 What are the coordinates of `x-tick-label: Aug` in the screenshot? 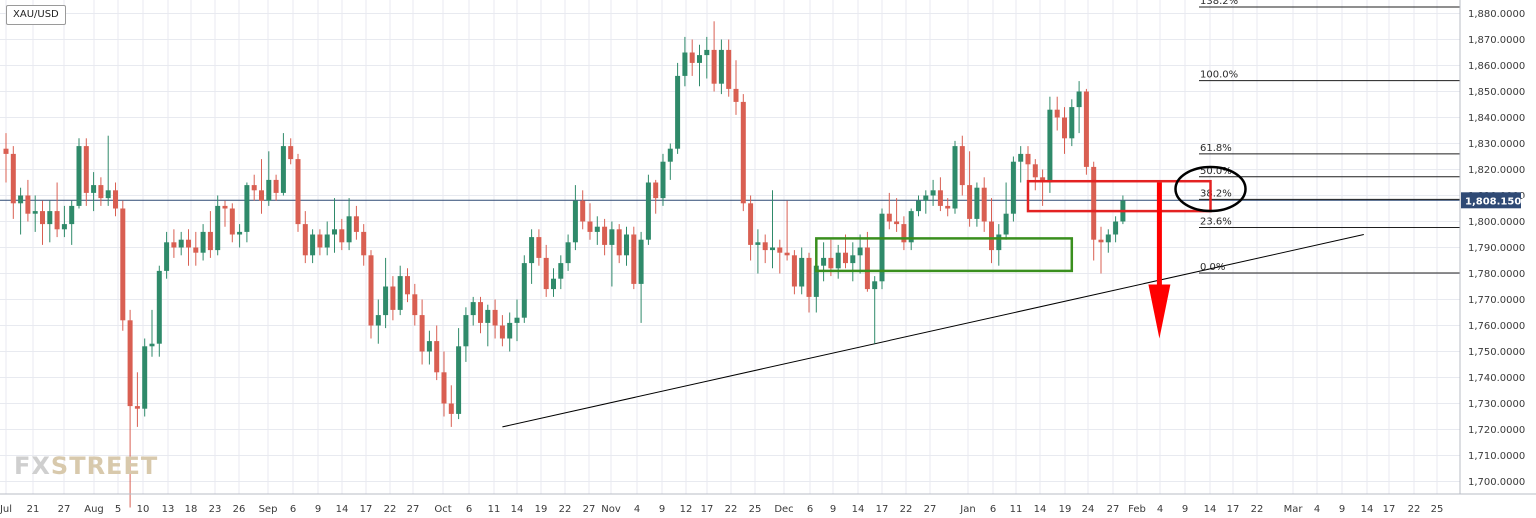 It's located at (94, 509).